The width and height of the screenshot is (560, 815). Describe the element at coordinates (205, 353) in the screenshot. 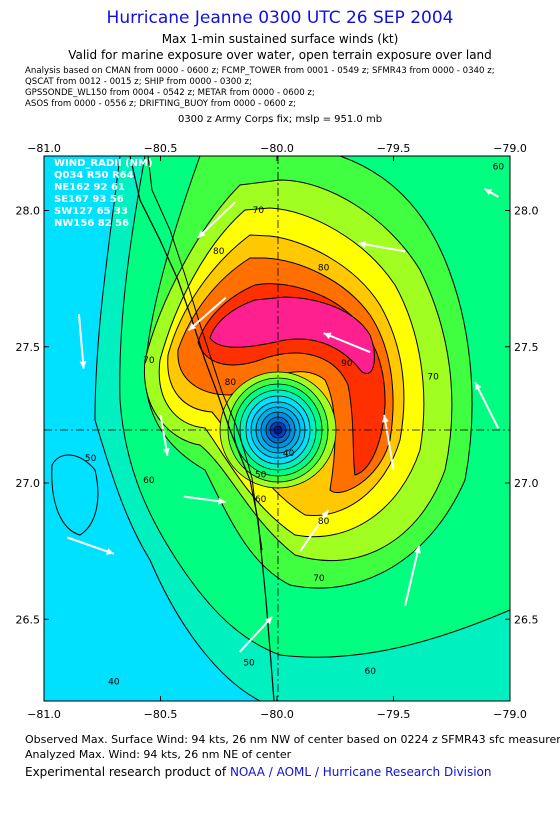

I see `inland-coastline` at that location.